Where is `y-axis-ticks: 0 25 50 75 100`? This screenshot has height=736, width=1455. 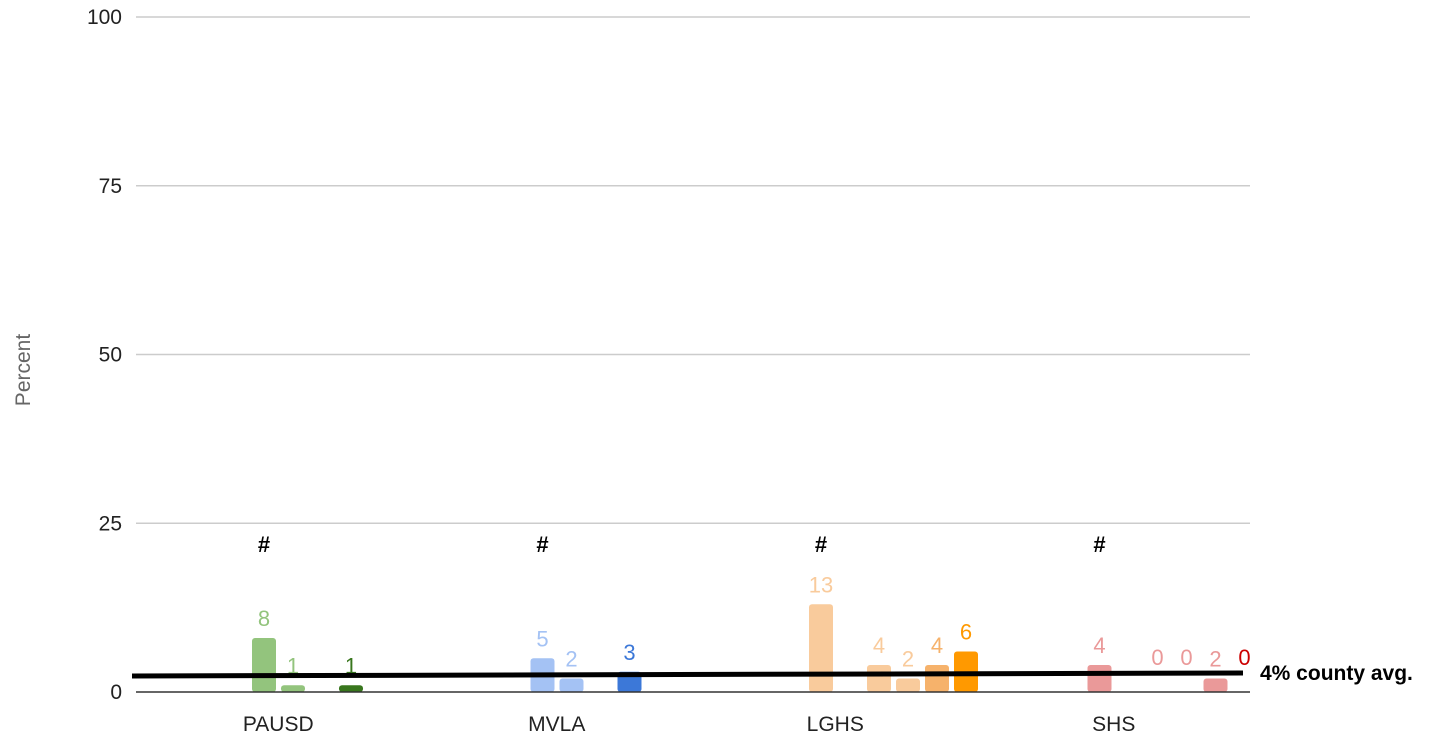 y-axis-ticks: 0 25 50 75 100 is located at coordinates (104, 355).